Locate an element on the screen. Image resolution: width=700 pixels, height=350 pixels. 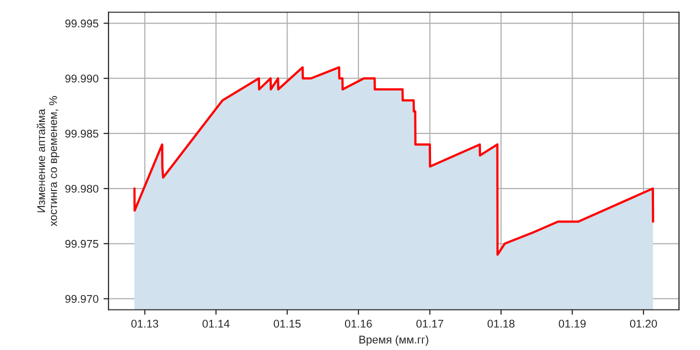
x-tick-label: 01.14 is located at coordinates (216, 324).